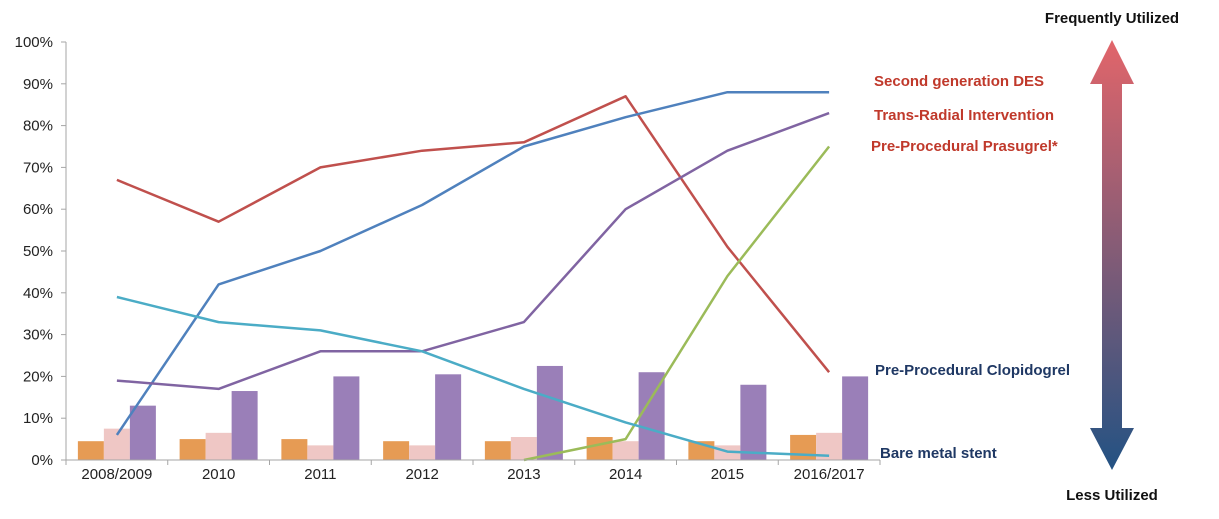  Describe the element at coordinates (38, 167) in the screenshot. I see `y-tick-label: 70%` at that location.